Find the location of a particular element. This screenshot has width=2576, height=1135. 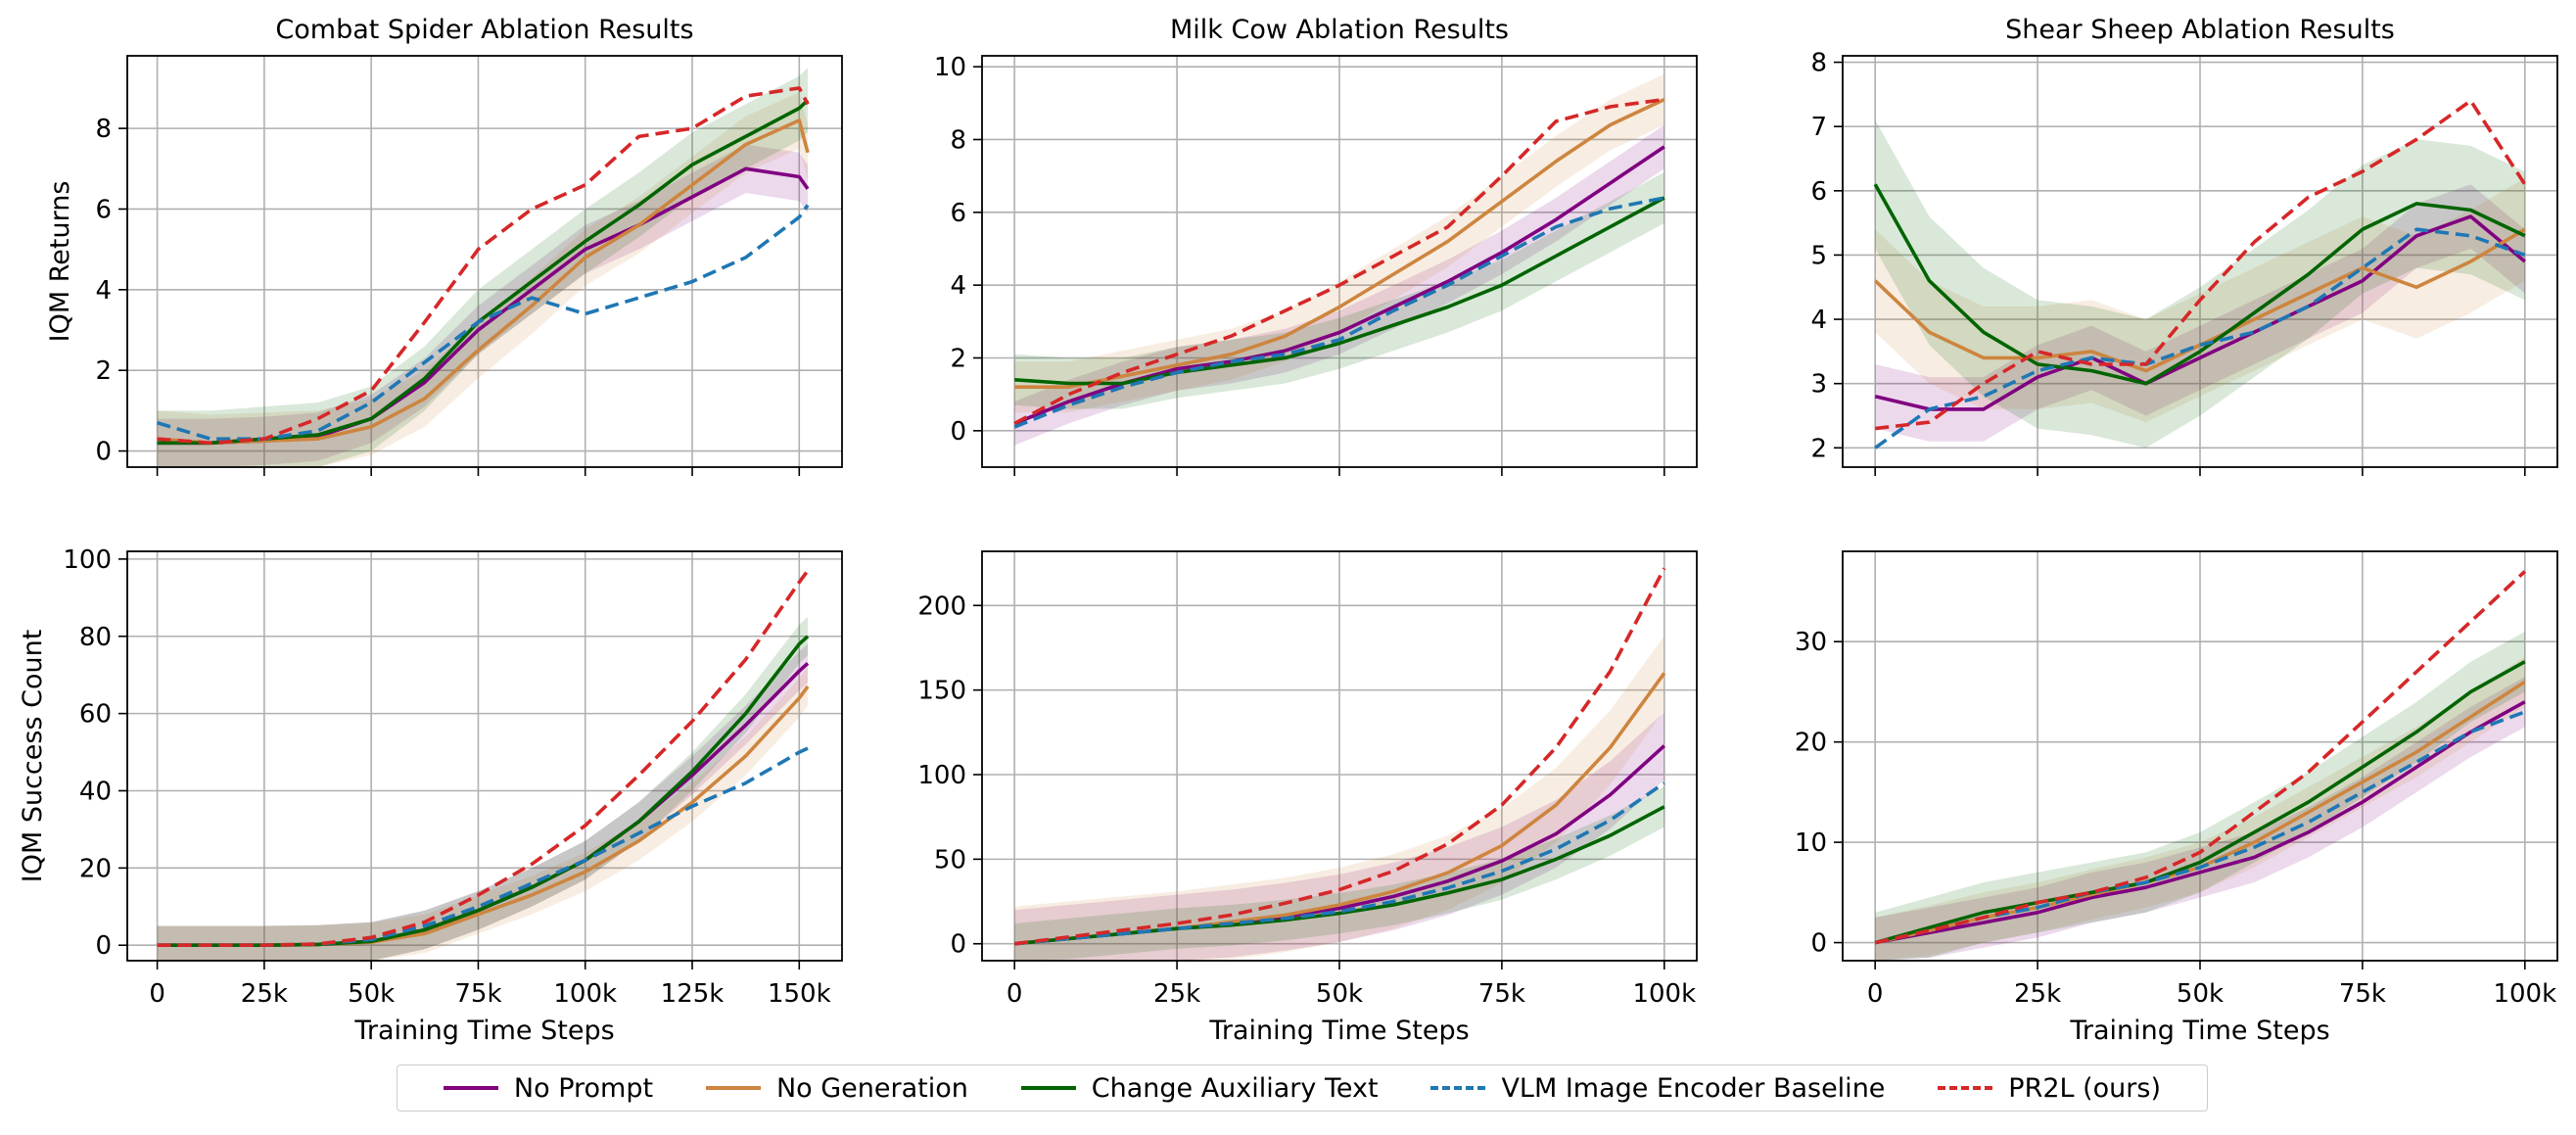

panel-3: 2 3 4 5 6 7 8 Shear Sheep Ablation Results is located at coordinates (2184, 246).